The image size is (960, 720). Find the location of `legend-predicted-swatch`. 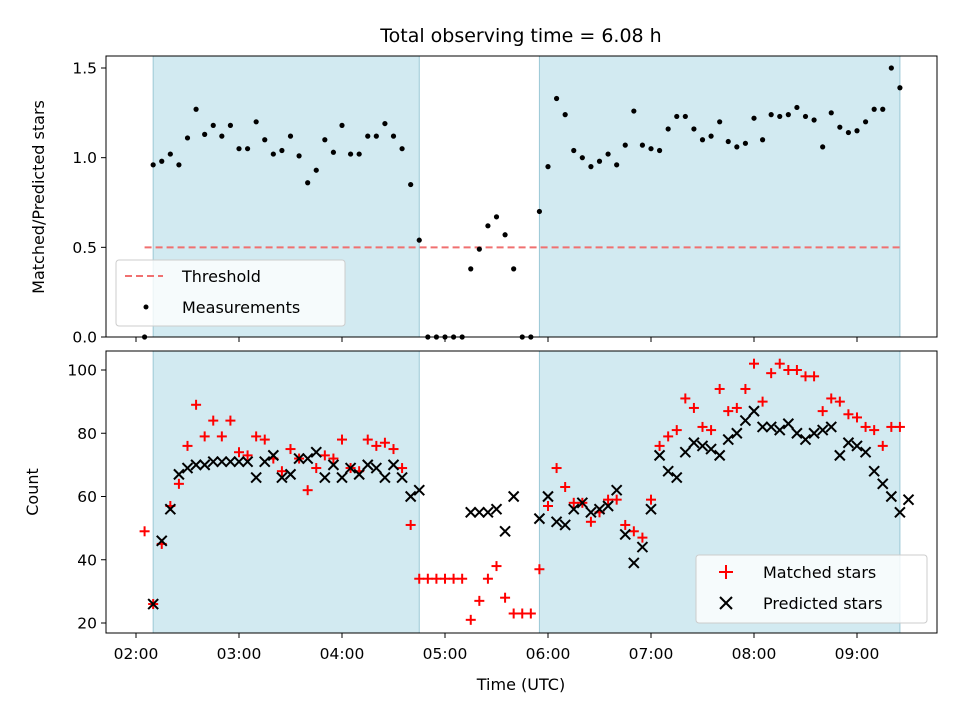

legend-predicted-swatch is located at coordinates (726, 603).